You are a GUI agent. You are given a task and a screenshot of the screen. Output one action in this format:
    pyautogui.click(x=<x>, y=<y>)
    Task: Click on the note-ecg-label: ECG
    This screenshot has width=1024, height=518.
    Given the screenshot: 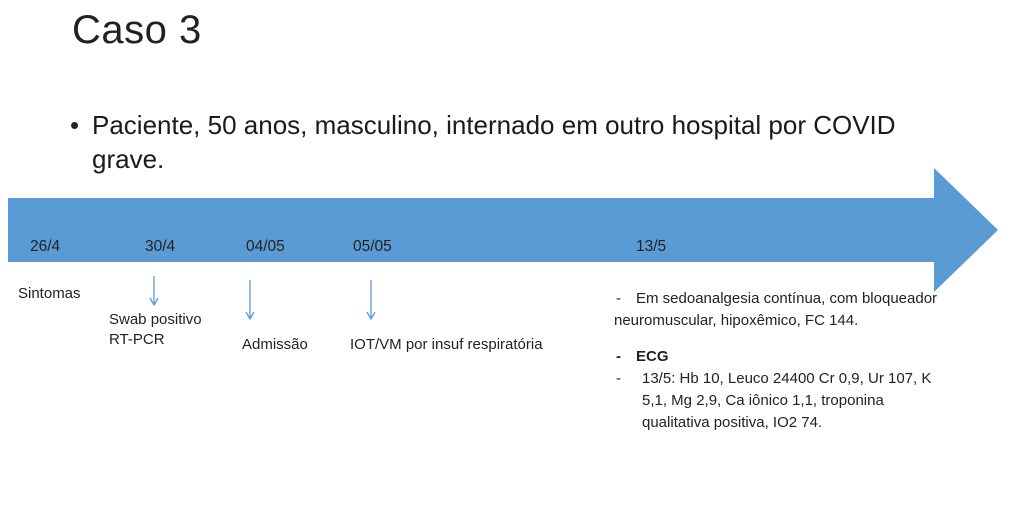 What is the action you would take?
    pyautogui.click(x=652, y=356)
    